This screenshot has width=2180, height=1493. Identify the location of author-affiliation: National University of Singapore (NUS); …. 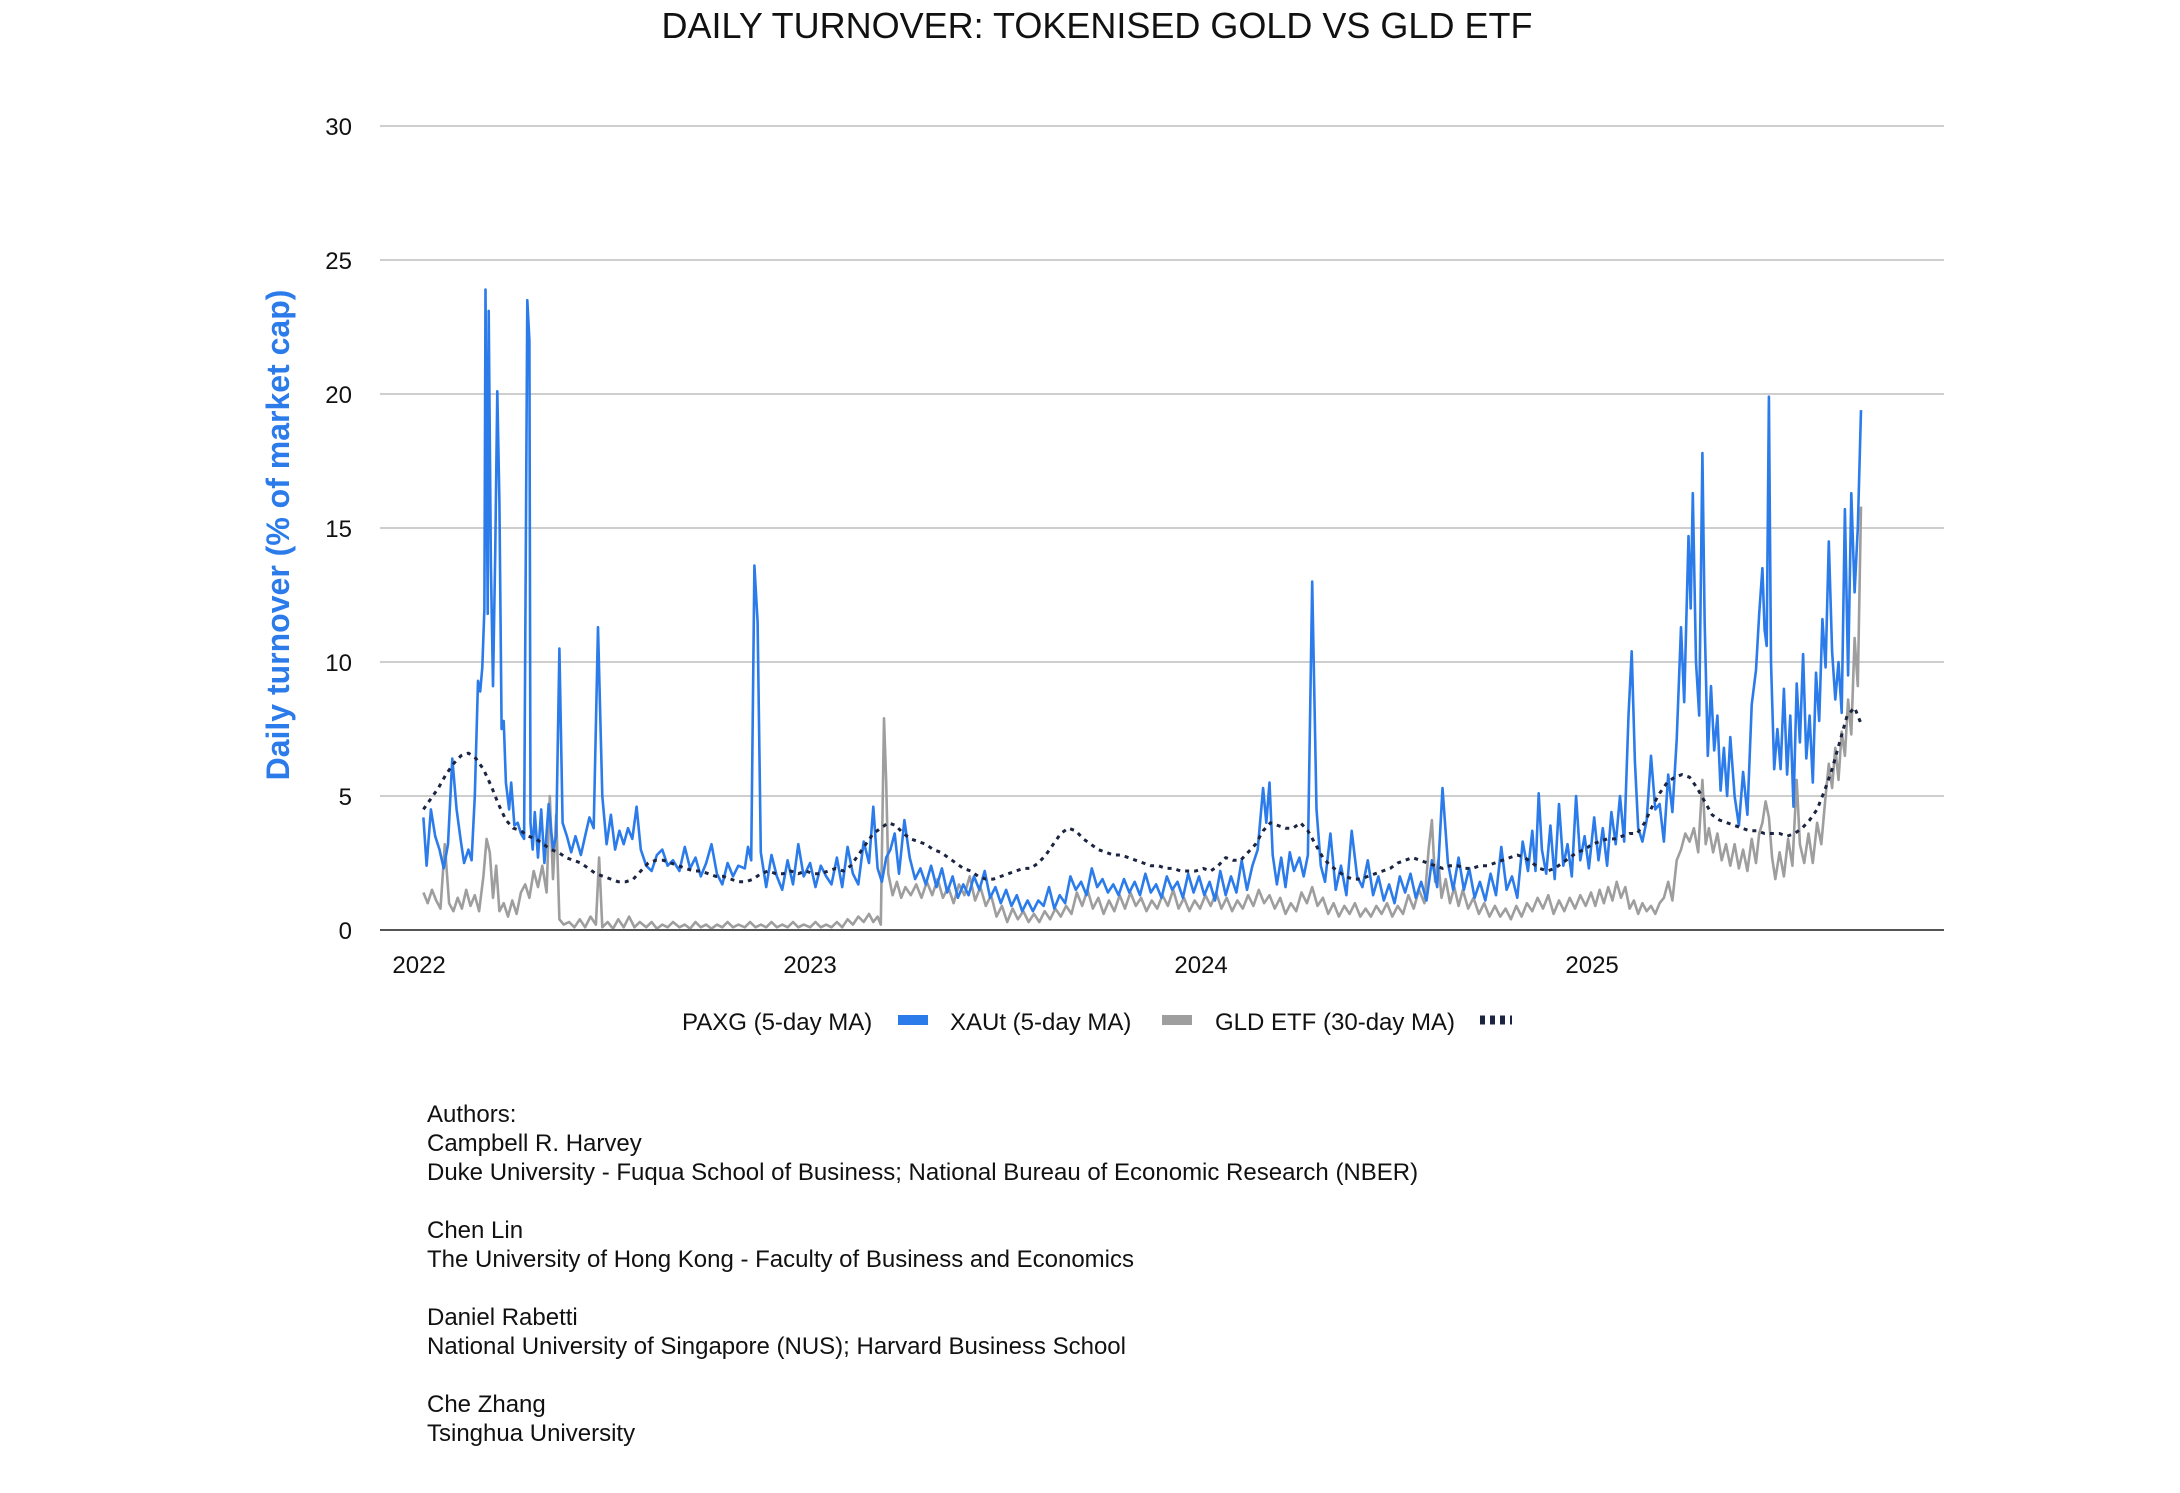
(776, 1346).